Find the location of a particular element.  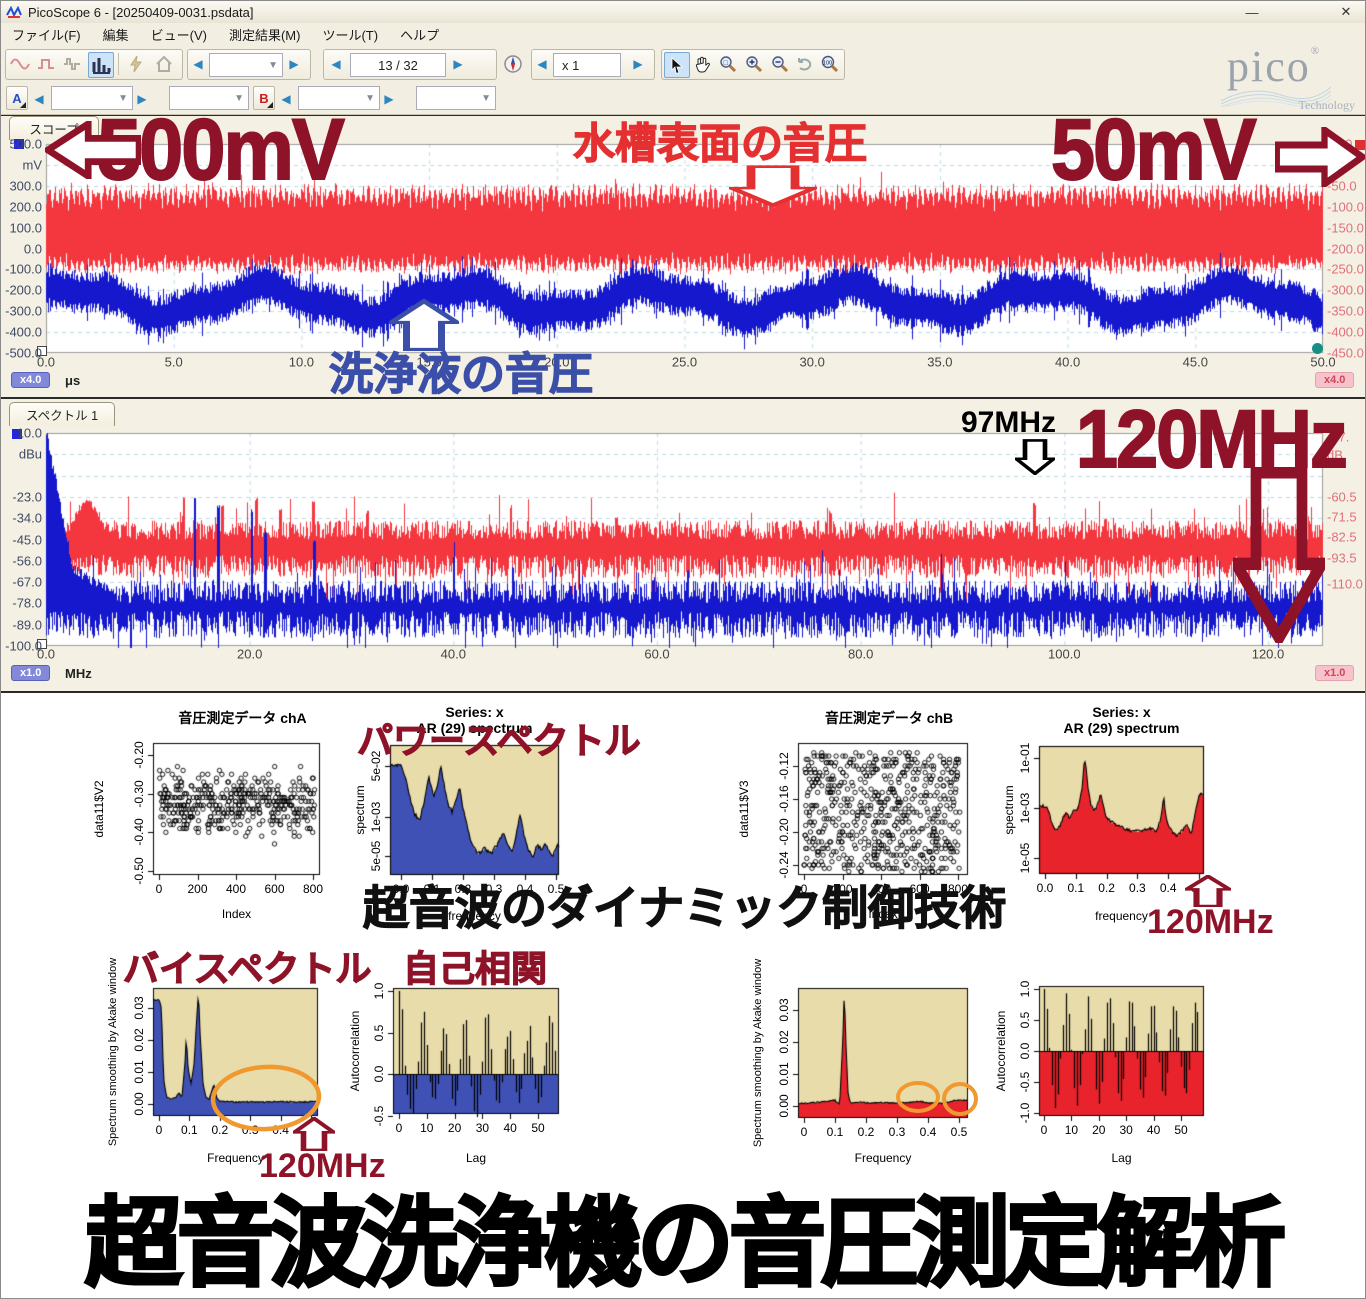

channel-a-next-icon: ▶ is located at coordinates (142, 99).